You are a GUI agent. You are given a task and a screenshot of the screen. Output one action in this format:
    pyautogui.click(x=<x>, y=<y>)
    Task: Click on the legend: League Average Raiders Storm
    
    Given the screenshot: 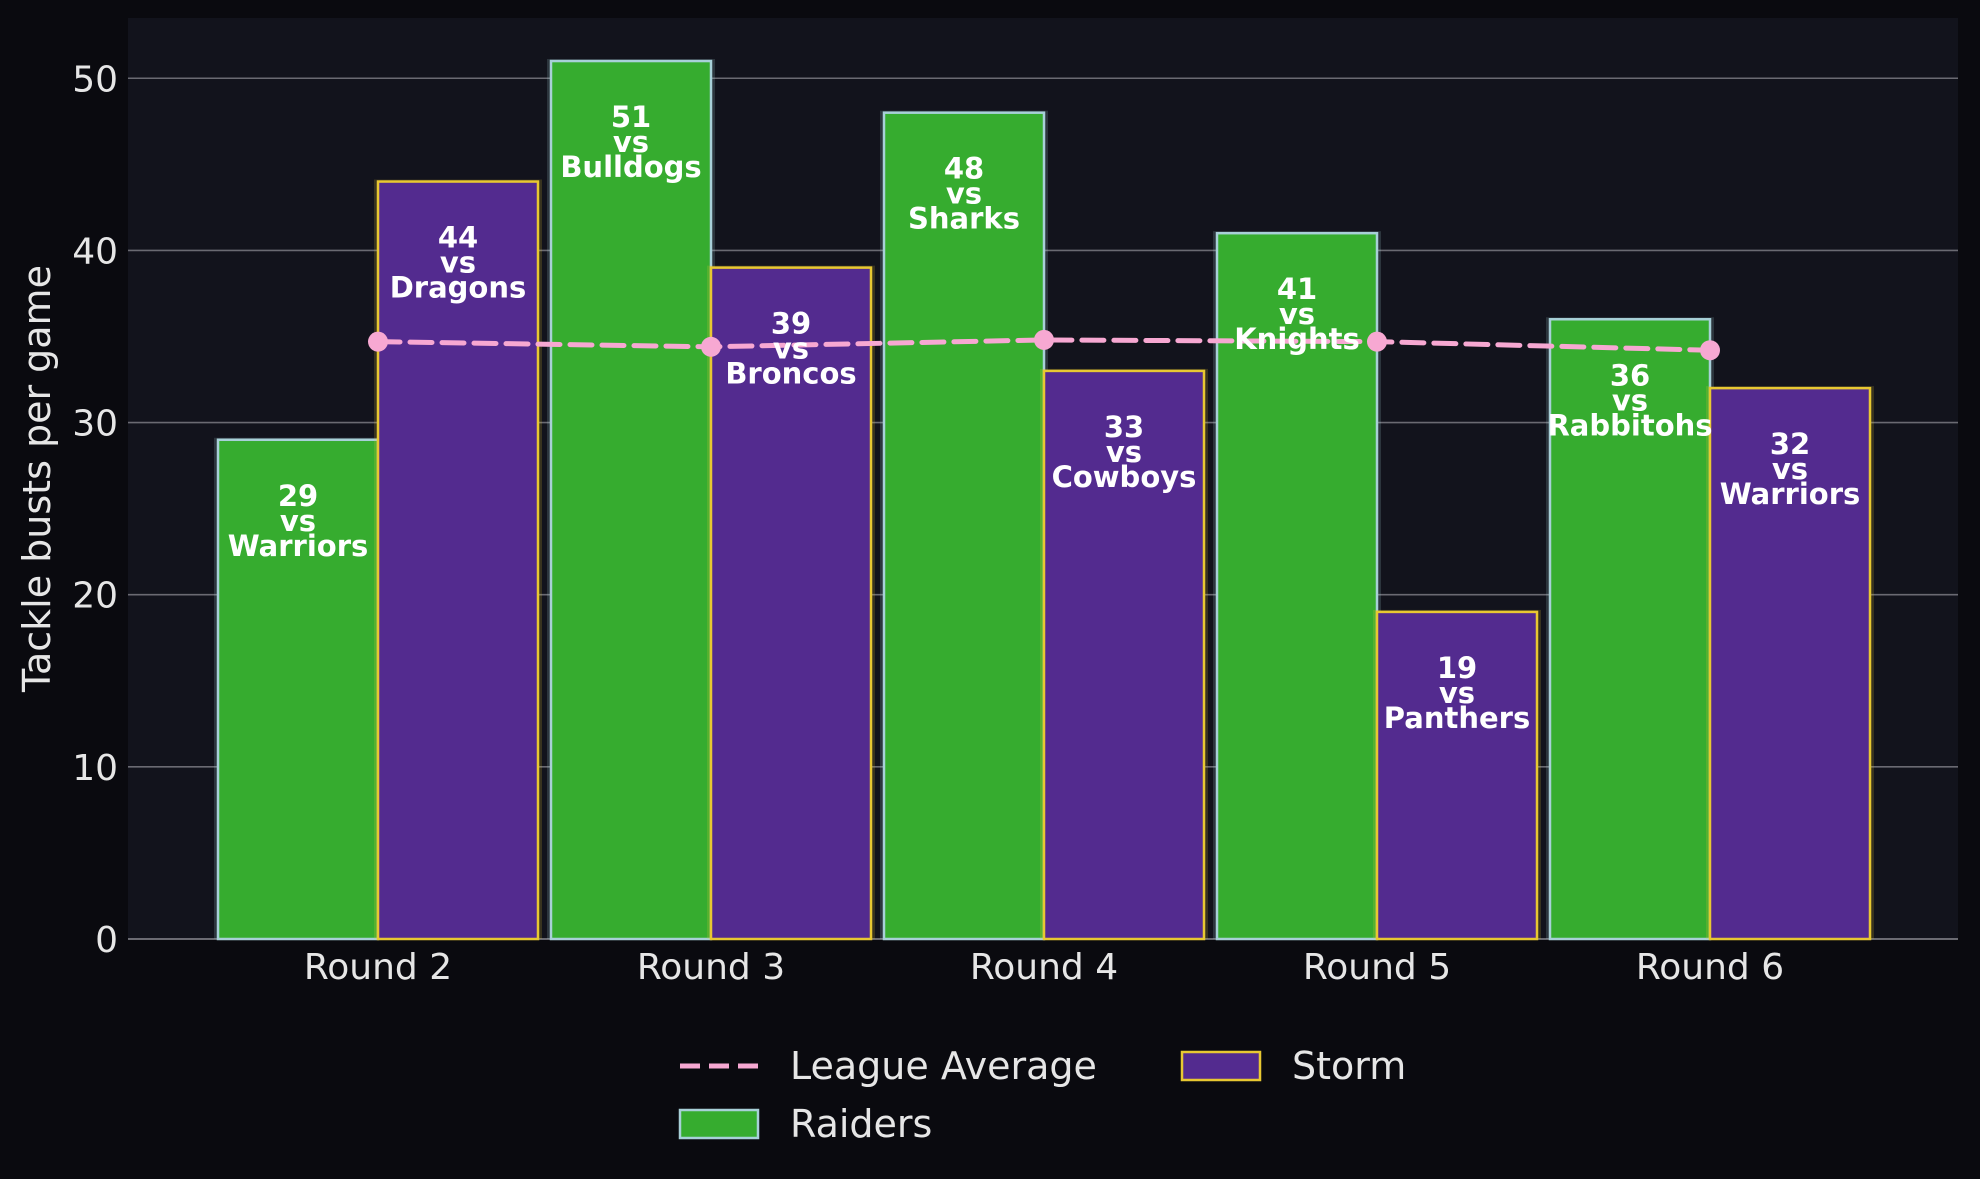 What is the action you would take?
    pyautogui.click(x=1042, y=1095)
    